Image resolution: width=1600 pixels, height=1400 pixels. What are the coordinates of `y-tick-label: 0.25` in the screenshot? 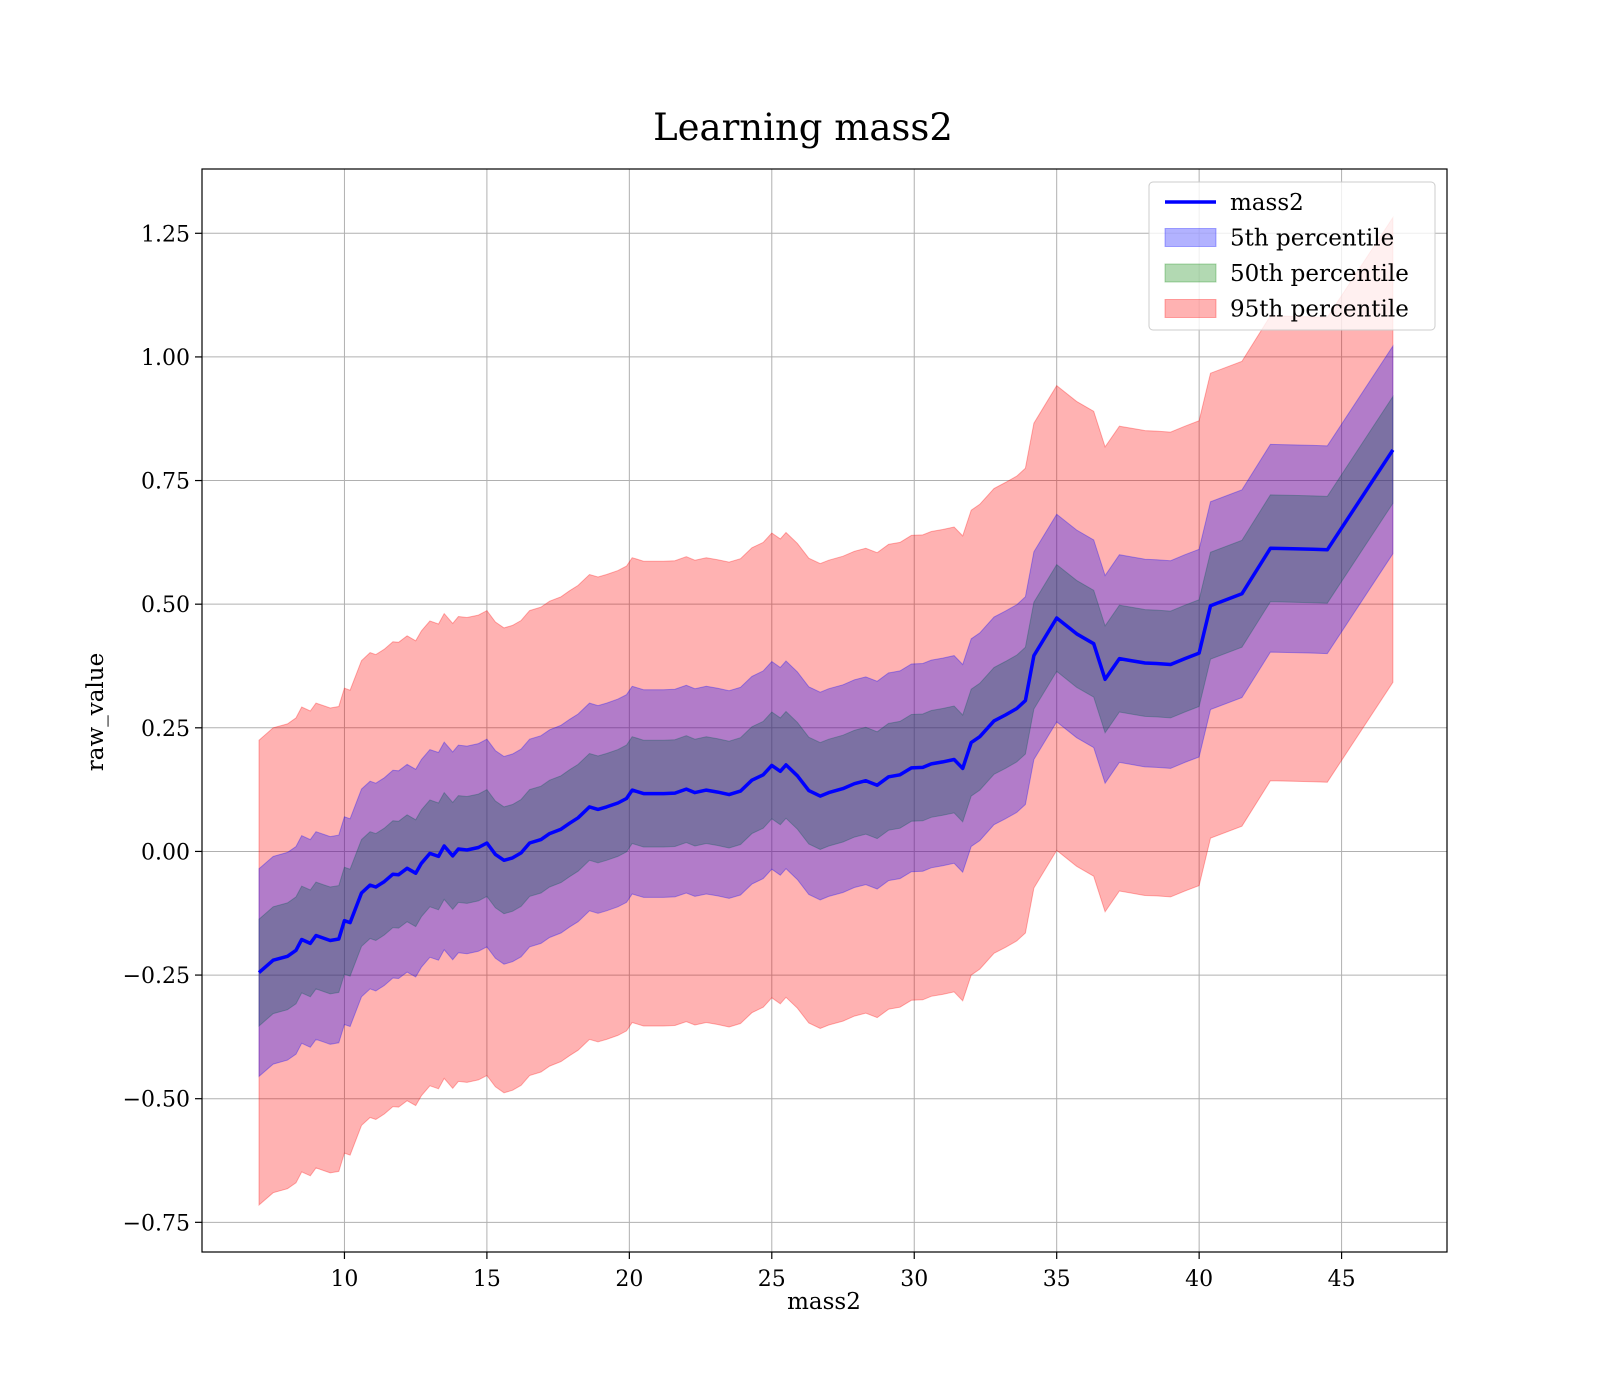 It's located at (165, 729).